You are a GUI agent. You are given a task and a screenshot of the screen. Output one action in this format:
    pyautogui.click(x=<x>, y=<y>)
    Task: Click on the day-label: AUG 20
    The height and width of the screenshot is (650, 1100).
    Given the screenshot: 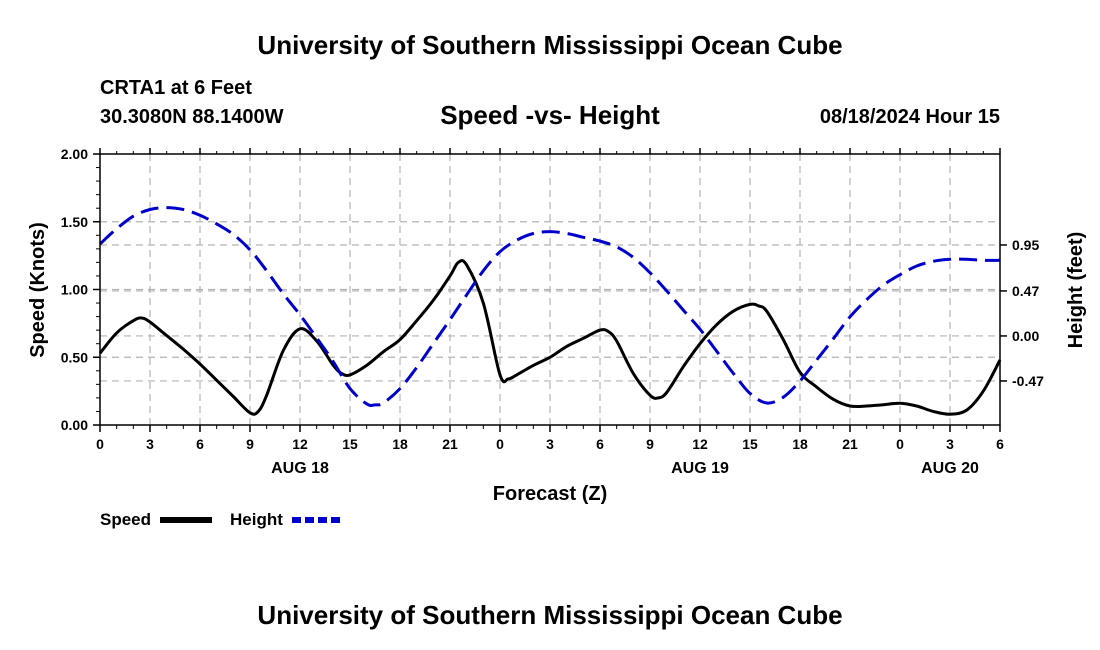 What is the action you would take?
    pyautogui.click(x=950, y=468)
    